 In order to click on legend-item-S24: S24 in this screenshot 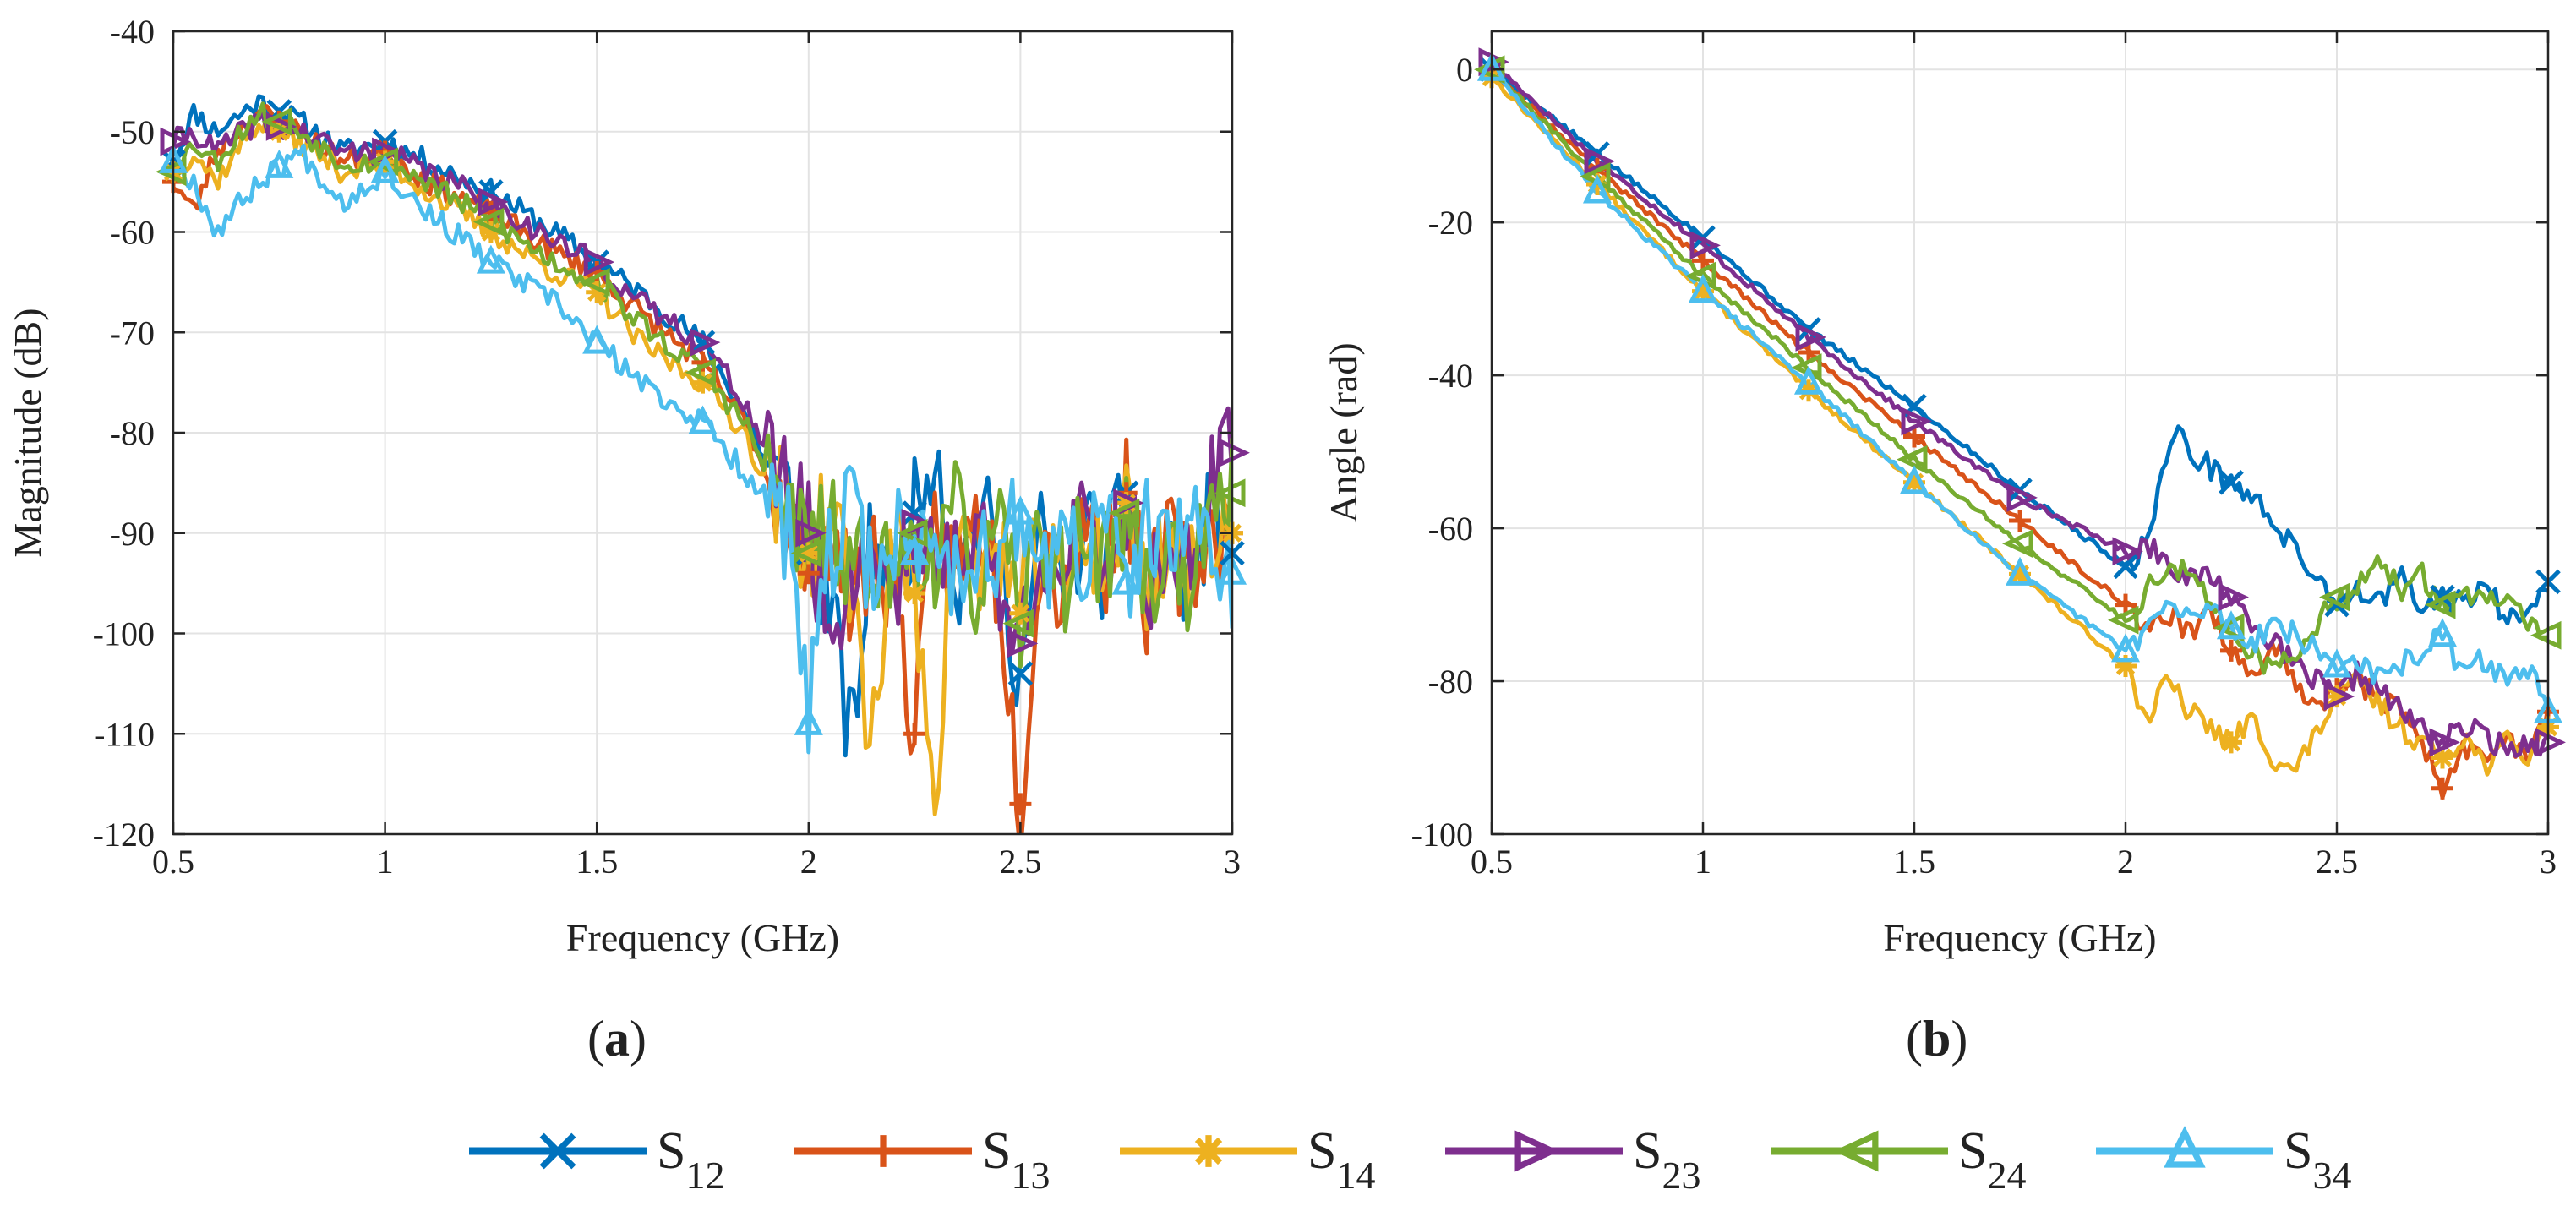, I will do `click(1898, 1159)`.